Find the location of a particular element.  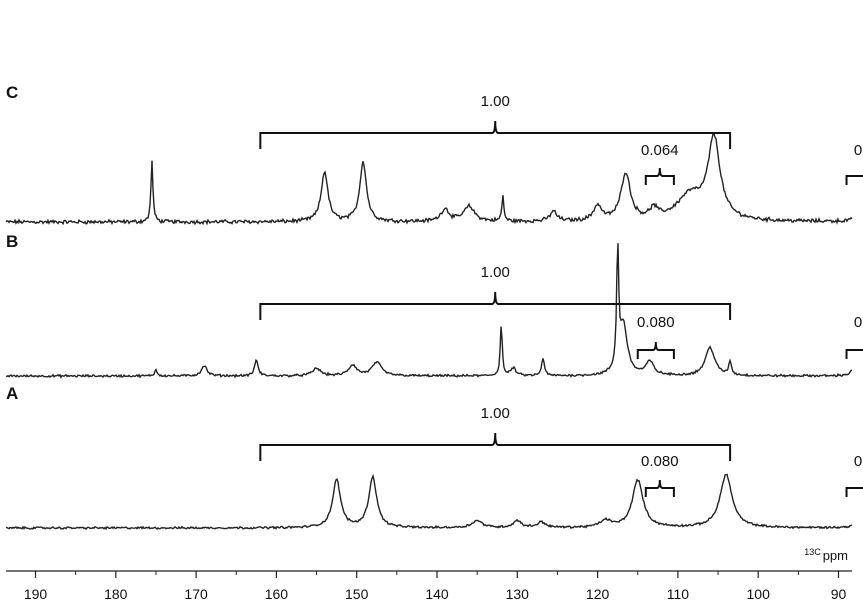

integral-label: 0.064 is located at coordinates (660, 150).